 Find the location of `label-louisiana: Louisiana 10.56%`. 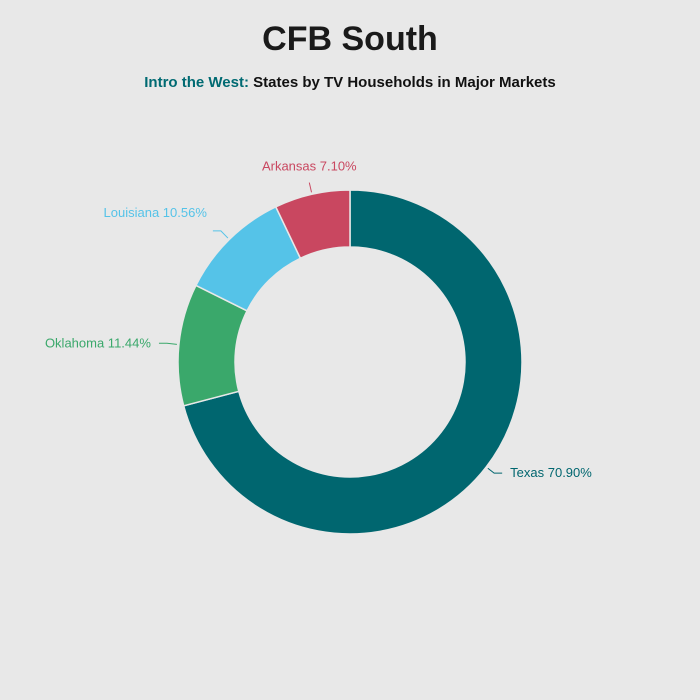

label-louisiana: Louisiana 10.56% is located at coordinates (156, 212).